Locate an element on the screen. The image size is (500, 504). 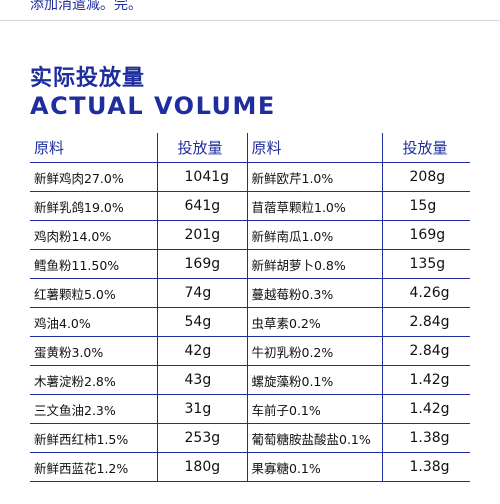
header-amount-left: 投放量 is located at coordinates (202, 148).